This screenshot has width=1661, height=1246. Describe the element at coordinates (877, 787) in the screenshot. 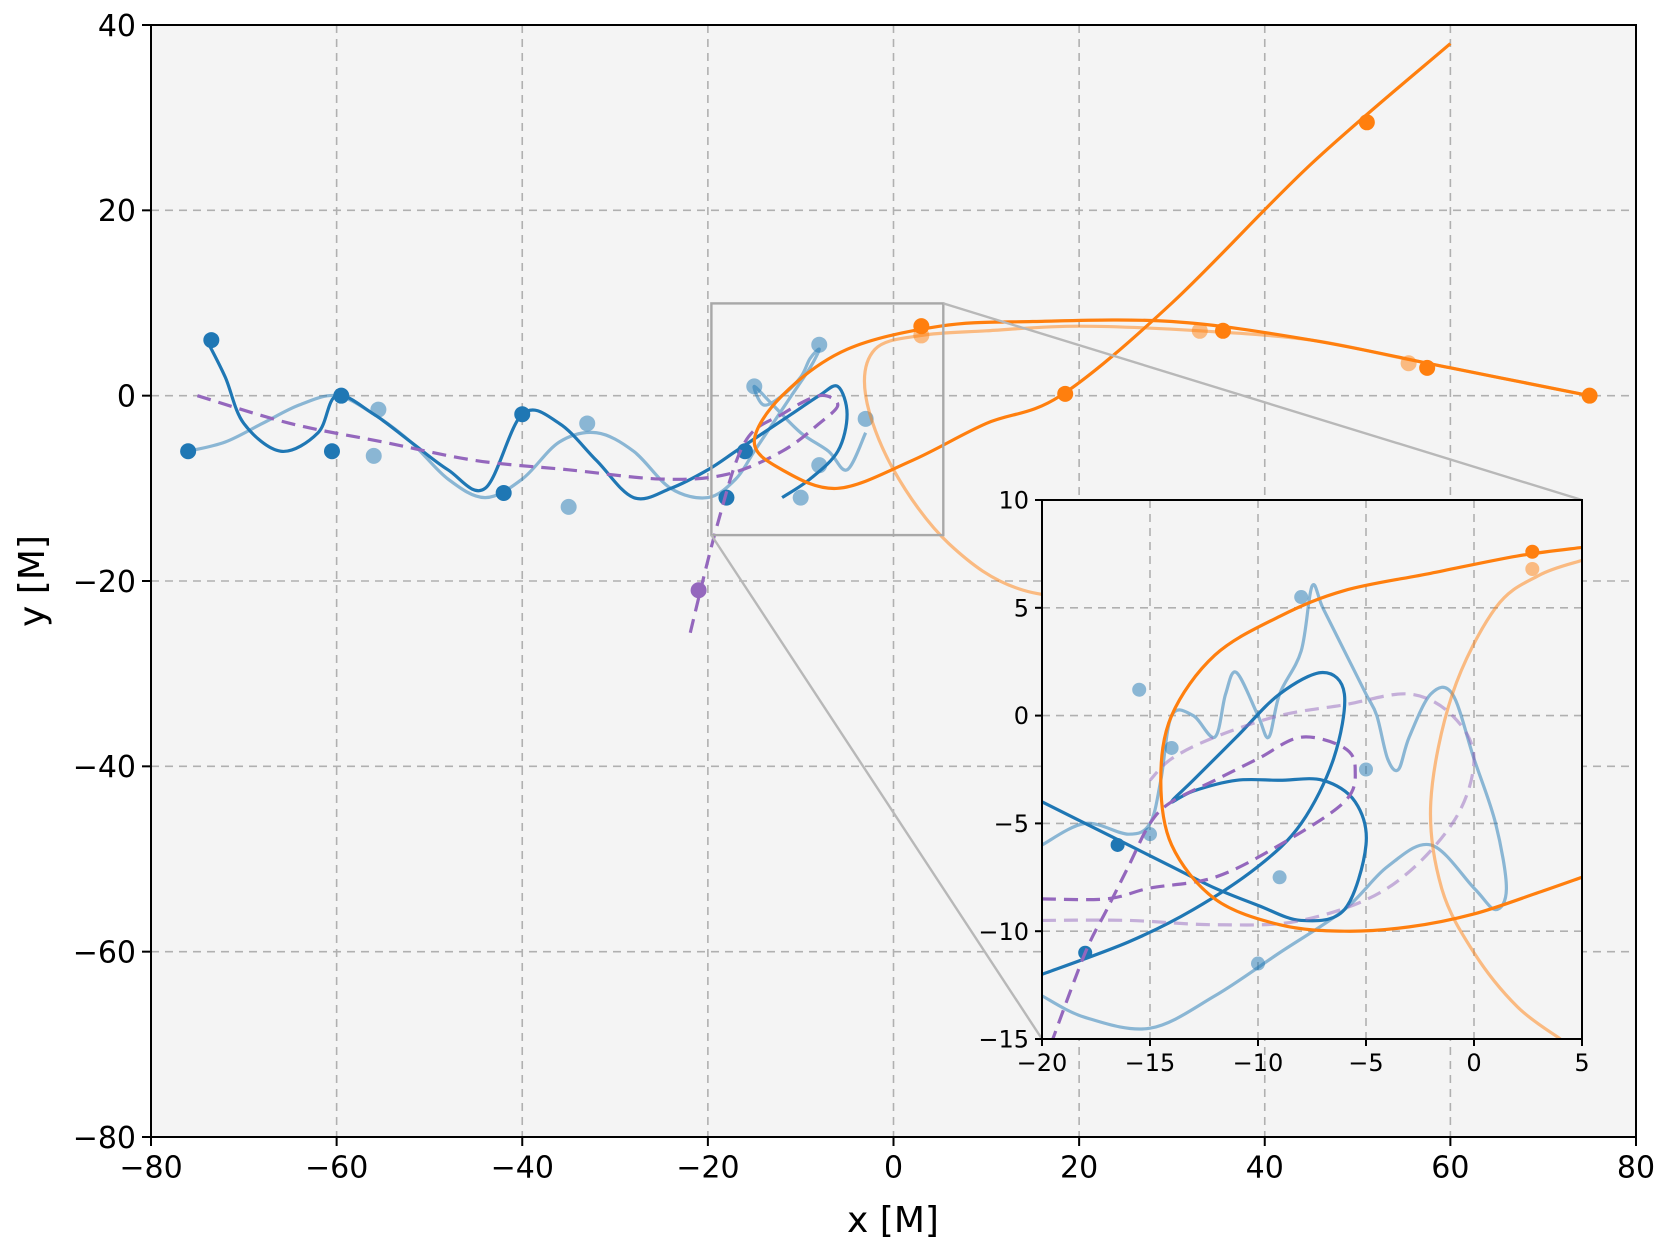

I see `zoom-connector-bottom` at that location.